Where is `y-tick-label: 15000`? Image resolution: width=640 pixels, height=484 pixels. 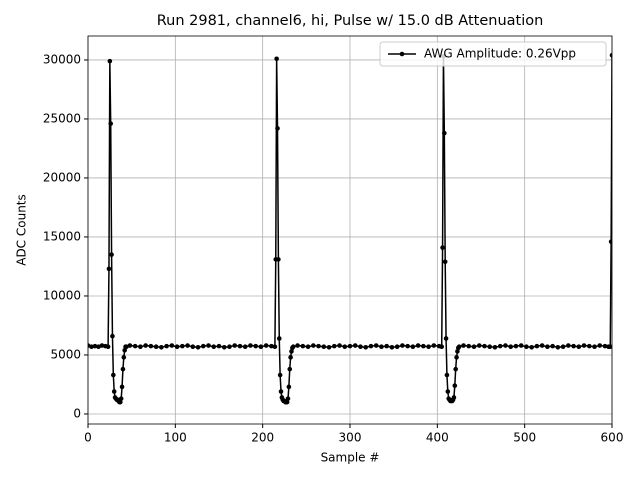
y-tick-label: 15000 is located at coordinates (62, 236).